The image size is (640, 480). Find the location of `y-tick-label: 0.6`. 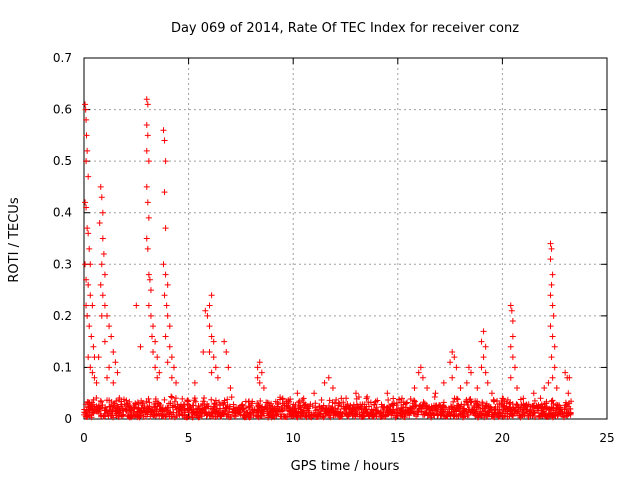

y-tick-label: 0.6 is located at coordinates (62, 110).